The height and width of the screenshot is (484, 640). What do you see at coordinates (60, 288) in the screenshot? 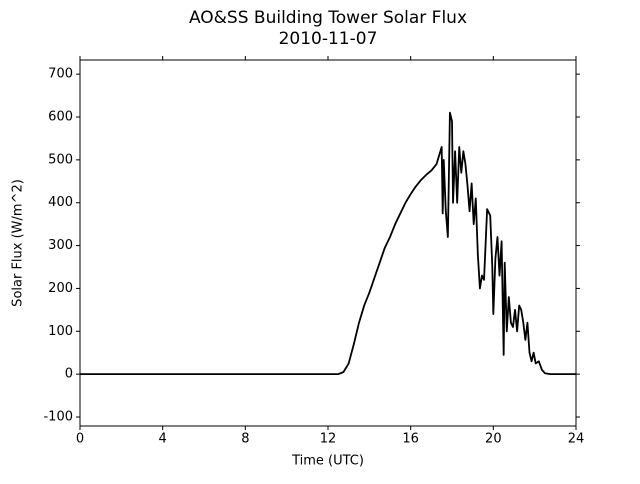
I see `y-tick-label: 200` at bounding box center [60, 288].